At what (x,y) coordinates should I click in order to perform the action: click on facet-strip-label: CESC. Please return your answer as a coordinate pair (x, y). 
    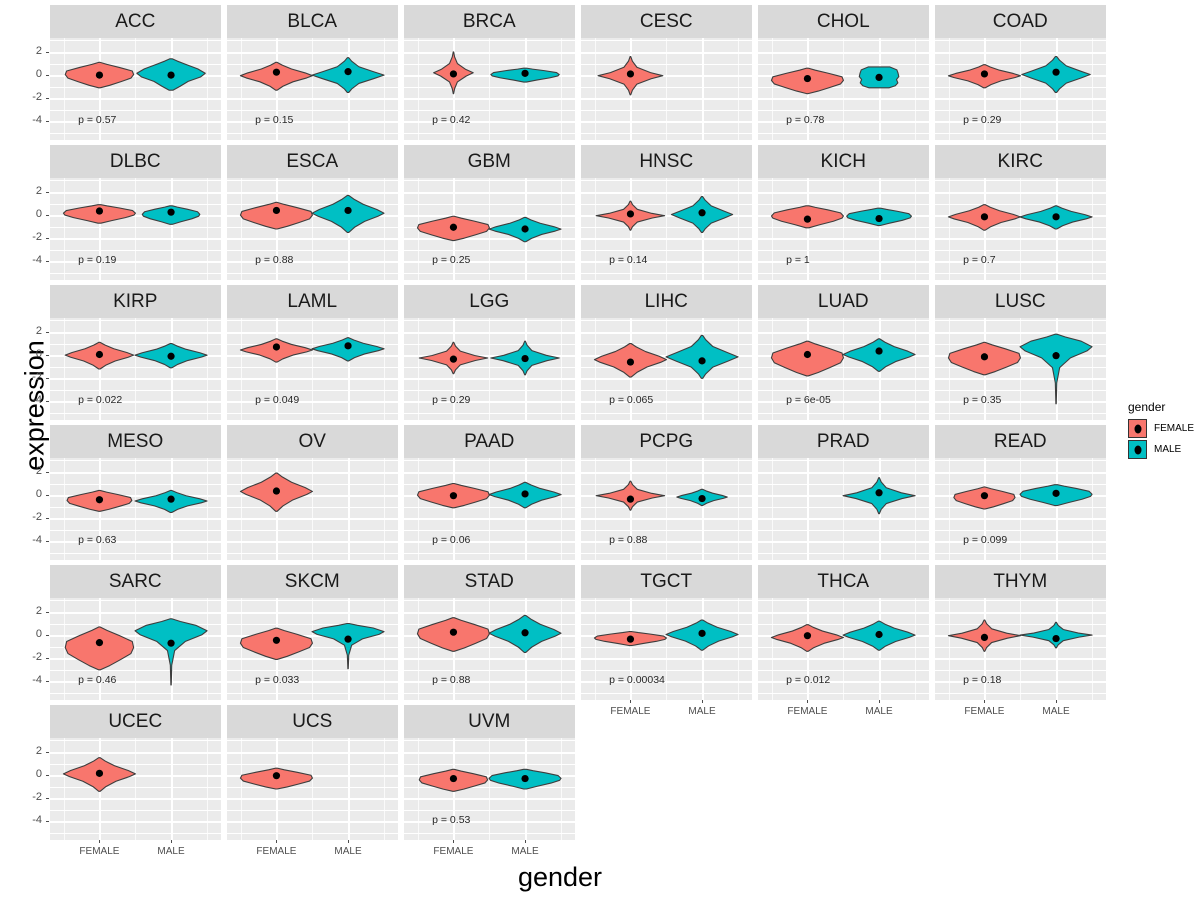
    Looking at the image, I should click on (666, 21).